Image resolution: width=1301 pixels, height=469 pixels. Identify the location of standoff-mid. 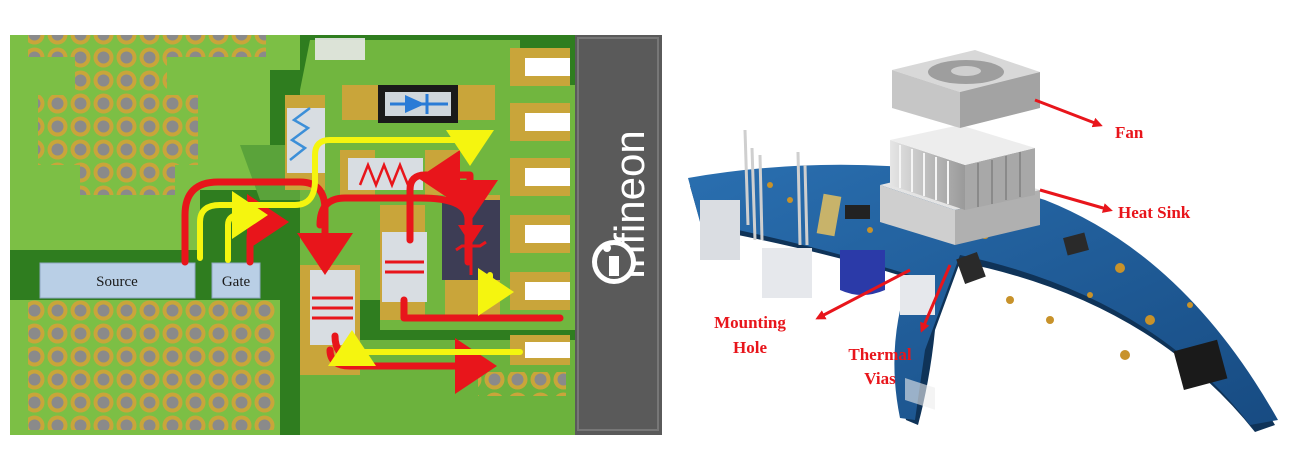
(787, 273).